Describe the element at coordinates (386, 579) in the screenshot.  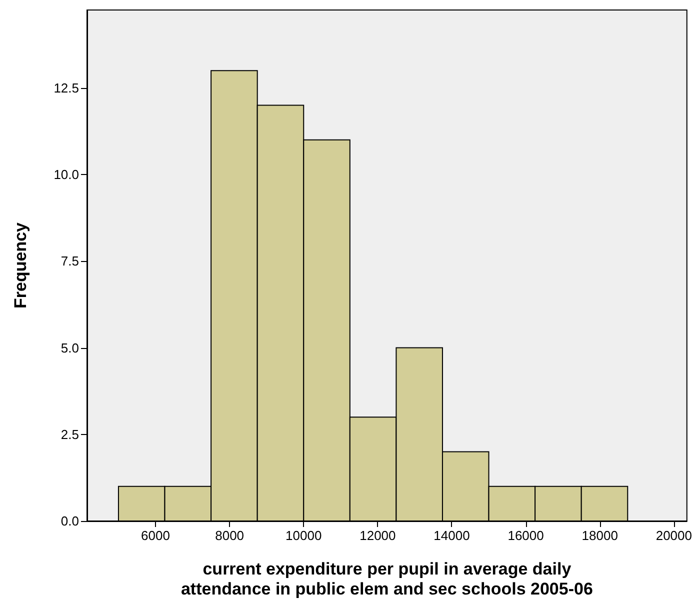
I see `x-axis-title: current expenditure per pupil in average daily attendance in public elem and sec schools 2005-06` at that location.